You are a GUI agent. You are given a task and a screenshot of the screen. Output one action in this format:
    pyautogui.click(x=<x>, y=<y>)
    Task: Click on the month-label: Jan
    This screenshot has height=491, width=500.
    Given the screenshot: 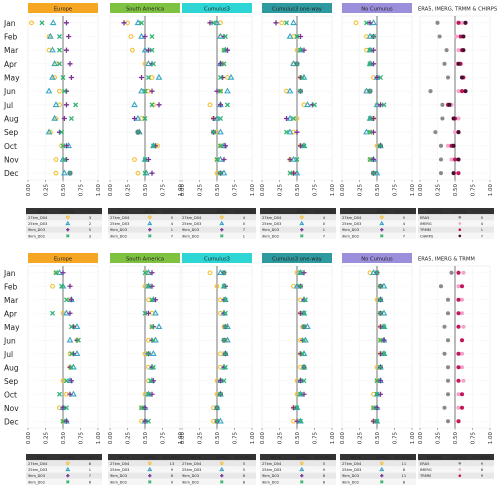 What is the action you would take?
    pyautogui.click(x=9, y=273)
    